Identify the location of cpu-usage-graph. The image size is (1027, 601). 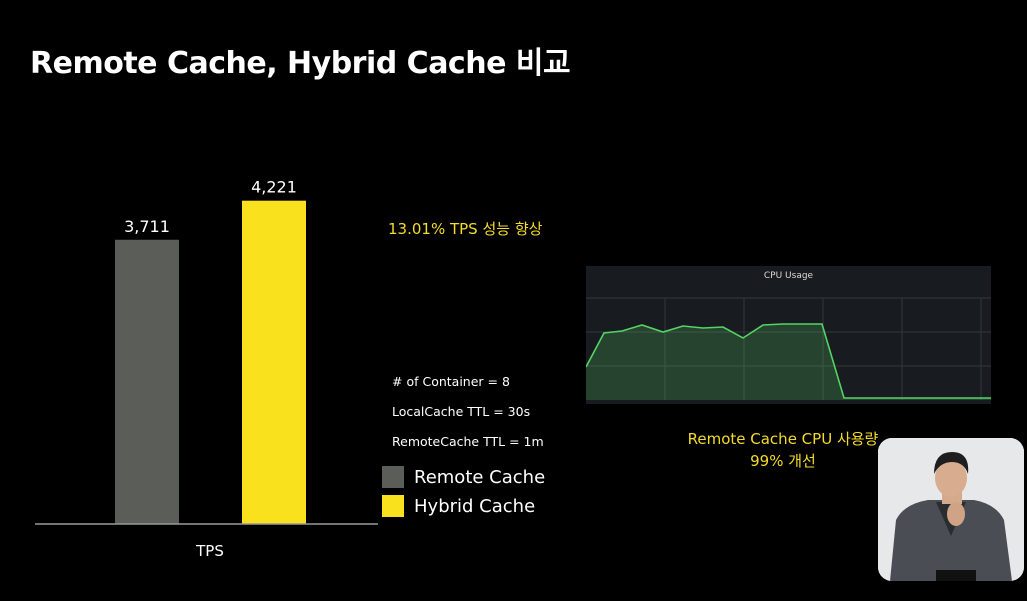
(788, 348).